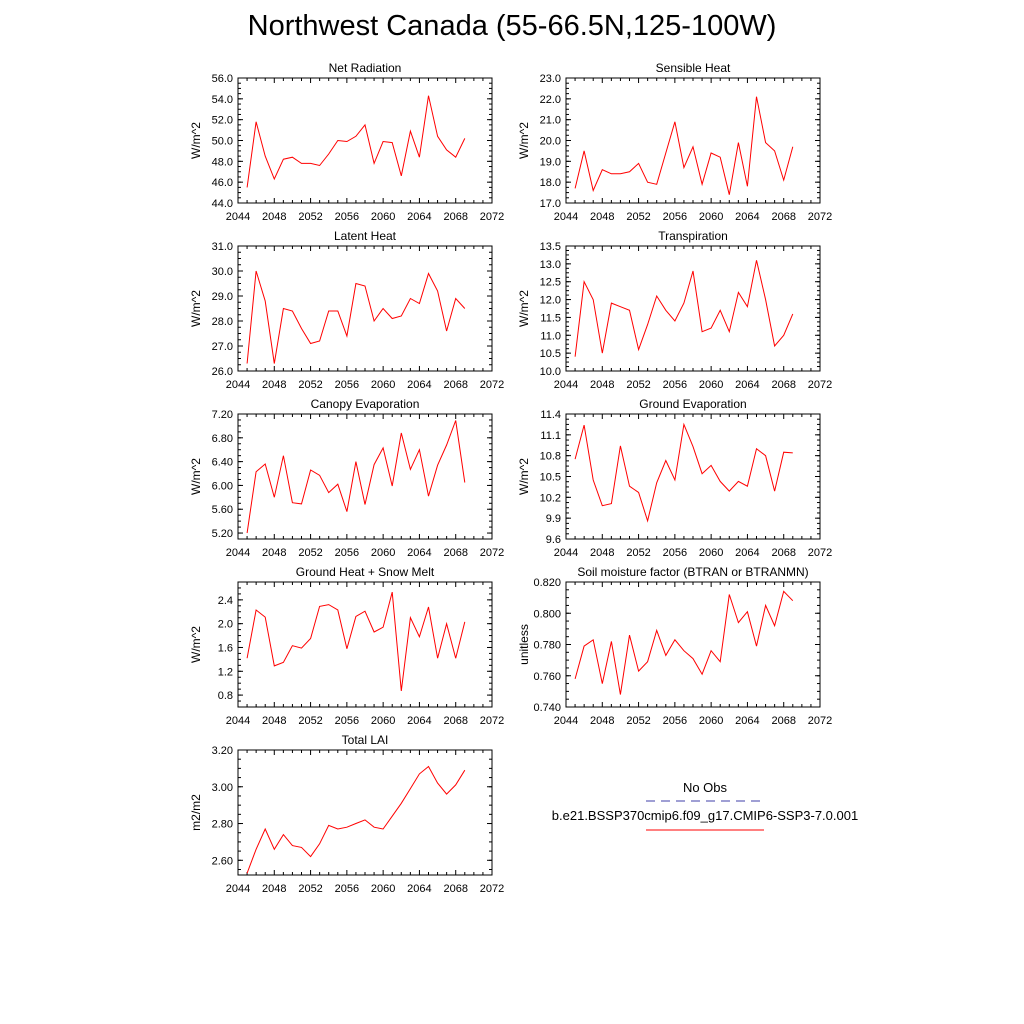 The image size is (1024, 1024). Describe the element at coordinates (222, 751) in the screenshot. I see `y-tick-label: 3.20` at that location.